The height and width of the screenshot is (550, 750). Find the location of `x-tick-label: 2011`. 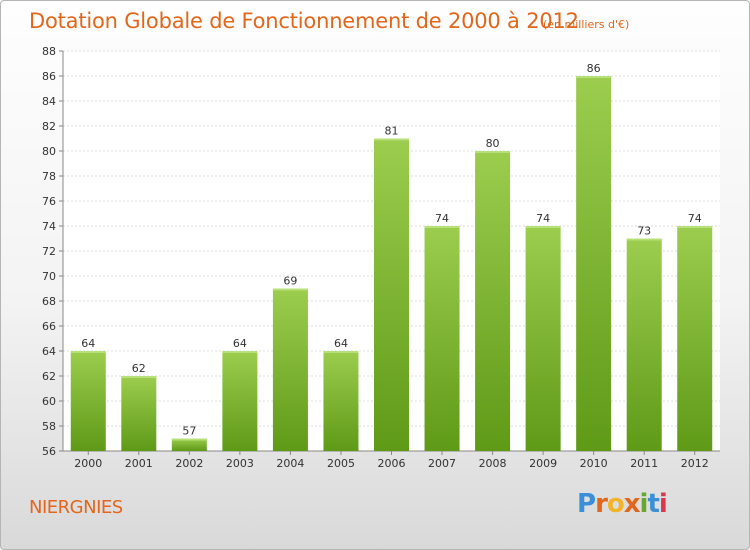

x-tick-label: 2011 is located at coordinates (644, 463).